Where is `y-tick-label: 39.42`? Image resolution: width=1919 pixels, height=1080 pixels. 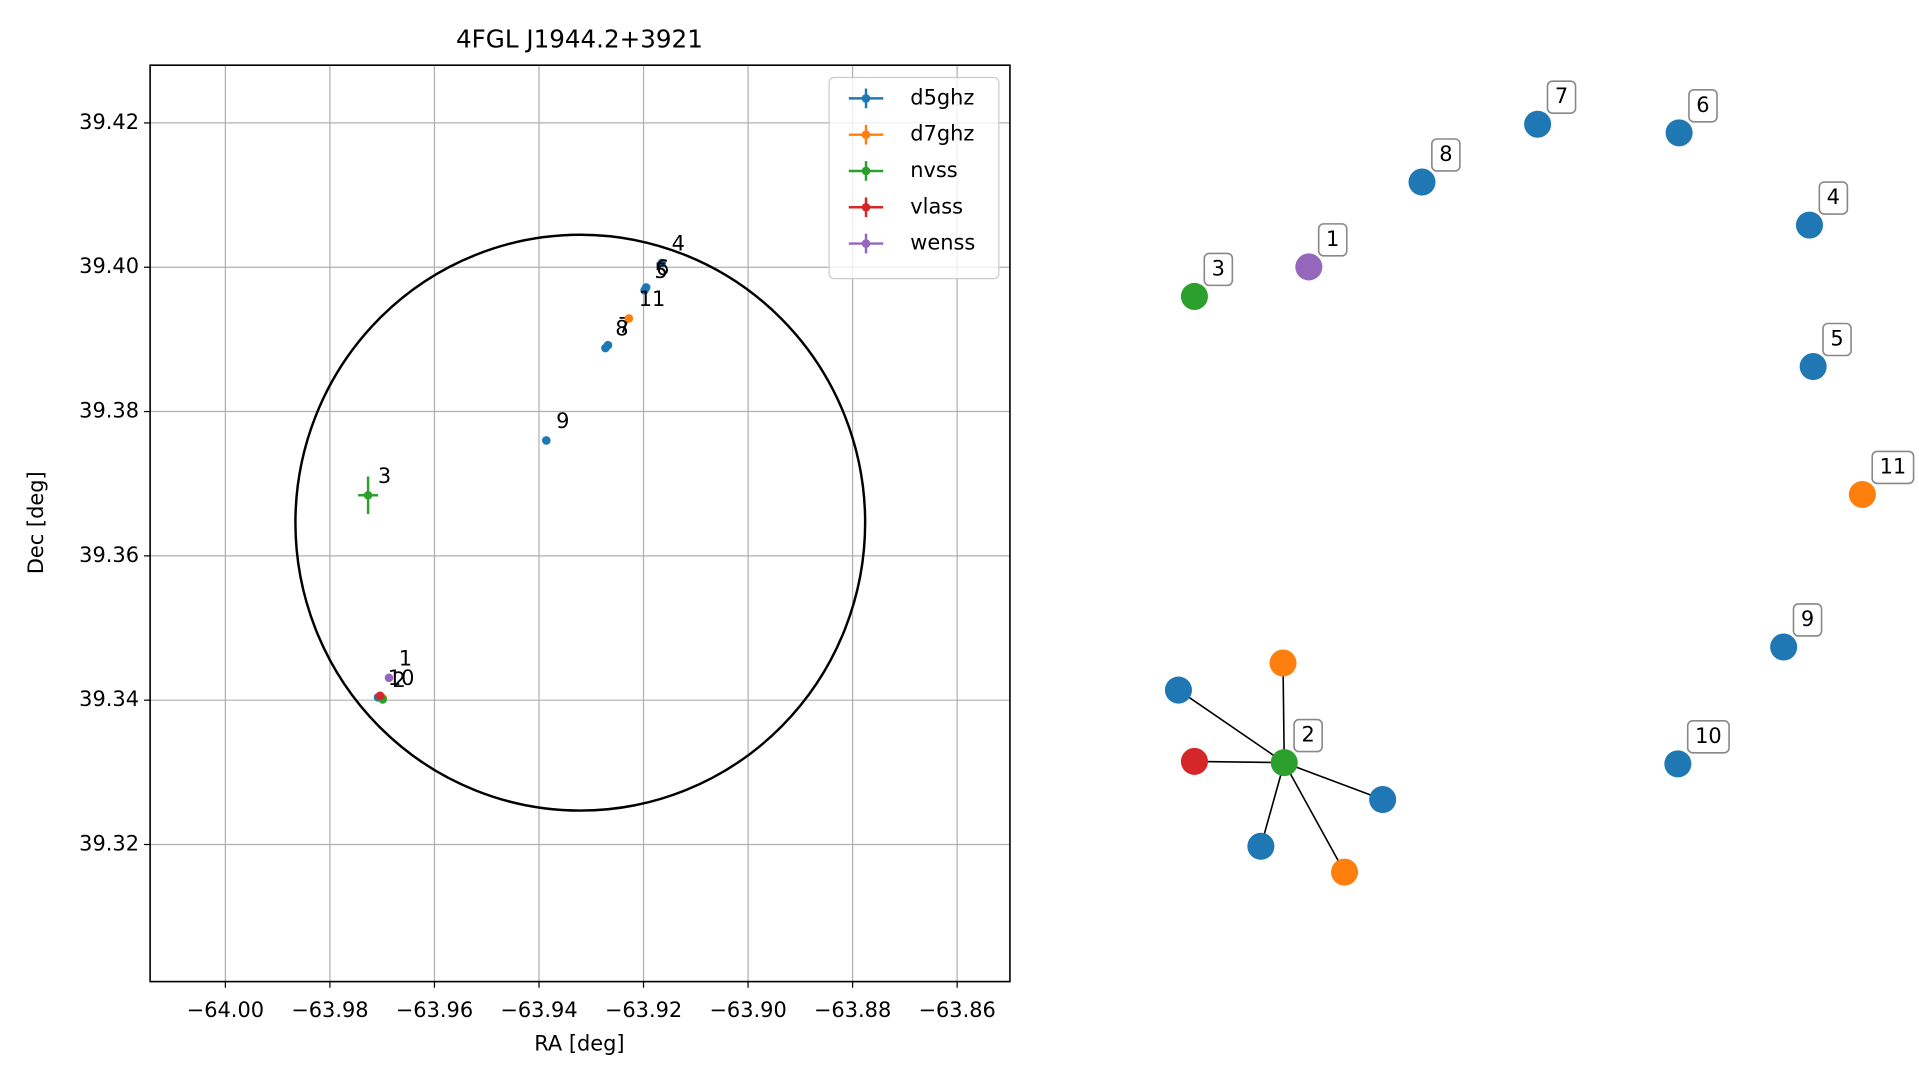 y-tick-label: 39.42 is located at coordinates (109, 122).